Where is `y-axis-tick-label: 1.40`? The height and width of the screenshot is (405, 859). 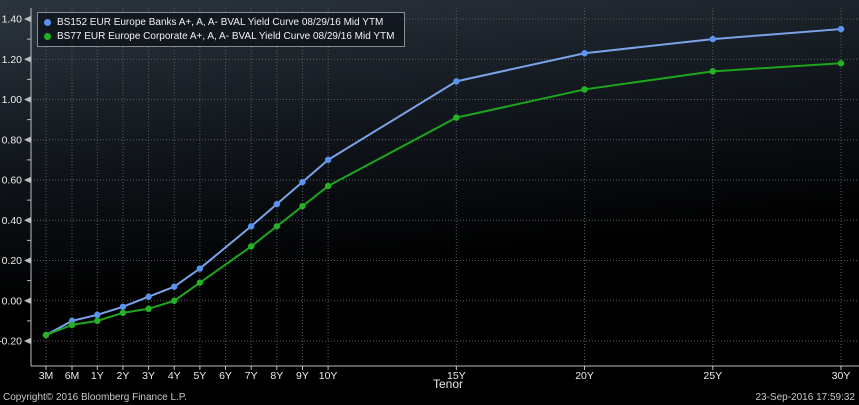 y-axis-tick-label: 1.40 is located at coordinates (12, 20).